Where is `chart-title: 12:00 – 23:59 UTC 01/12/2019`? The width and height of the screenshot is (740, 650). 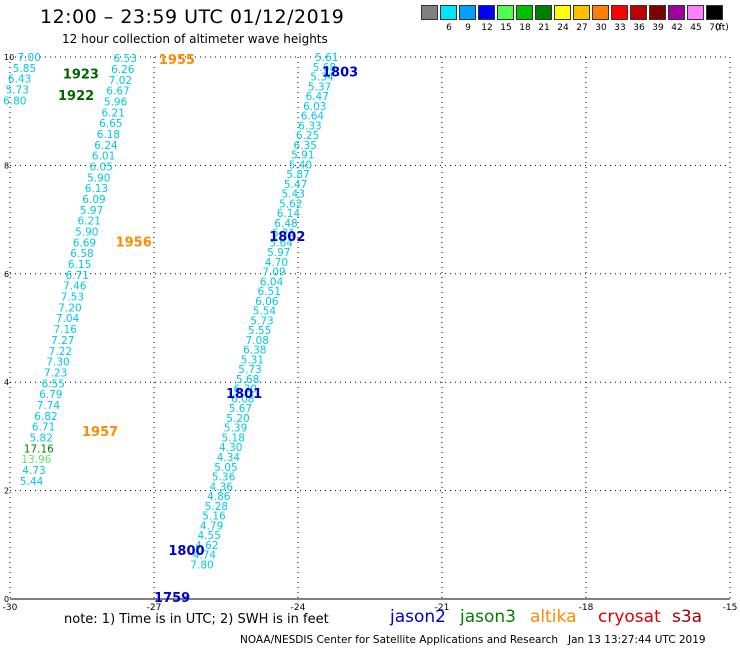 chart-title: 12:00 – 23:59 UTC 01/12/2019 is located at coordinates (192, 17).